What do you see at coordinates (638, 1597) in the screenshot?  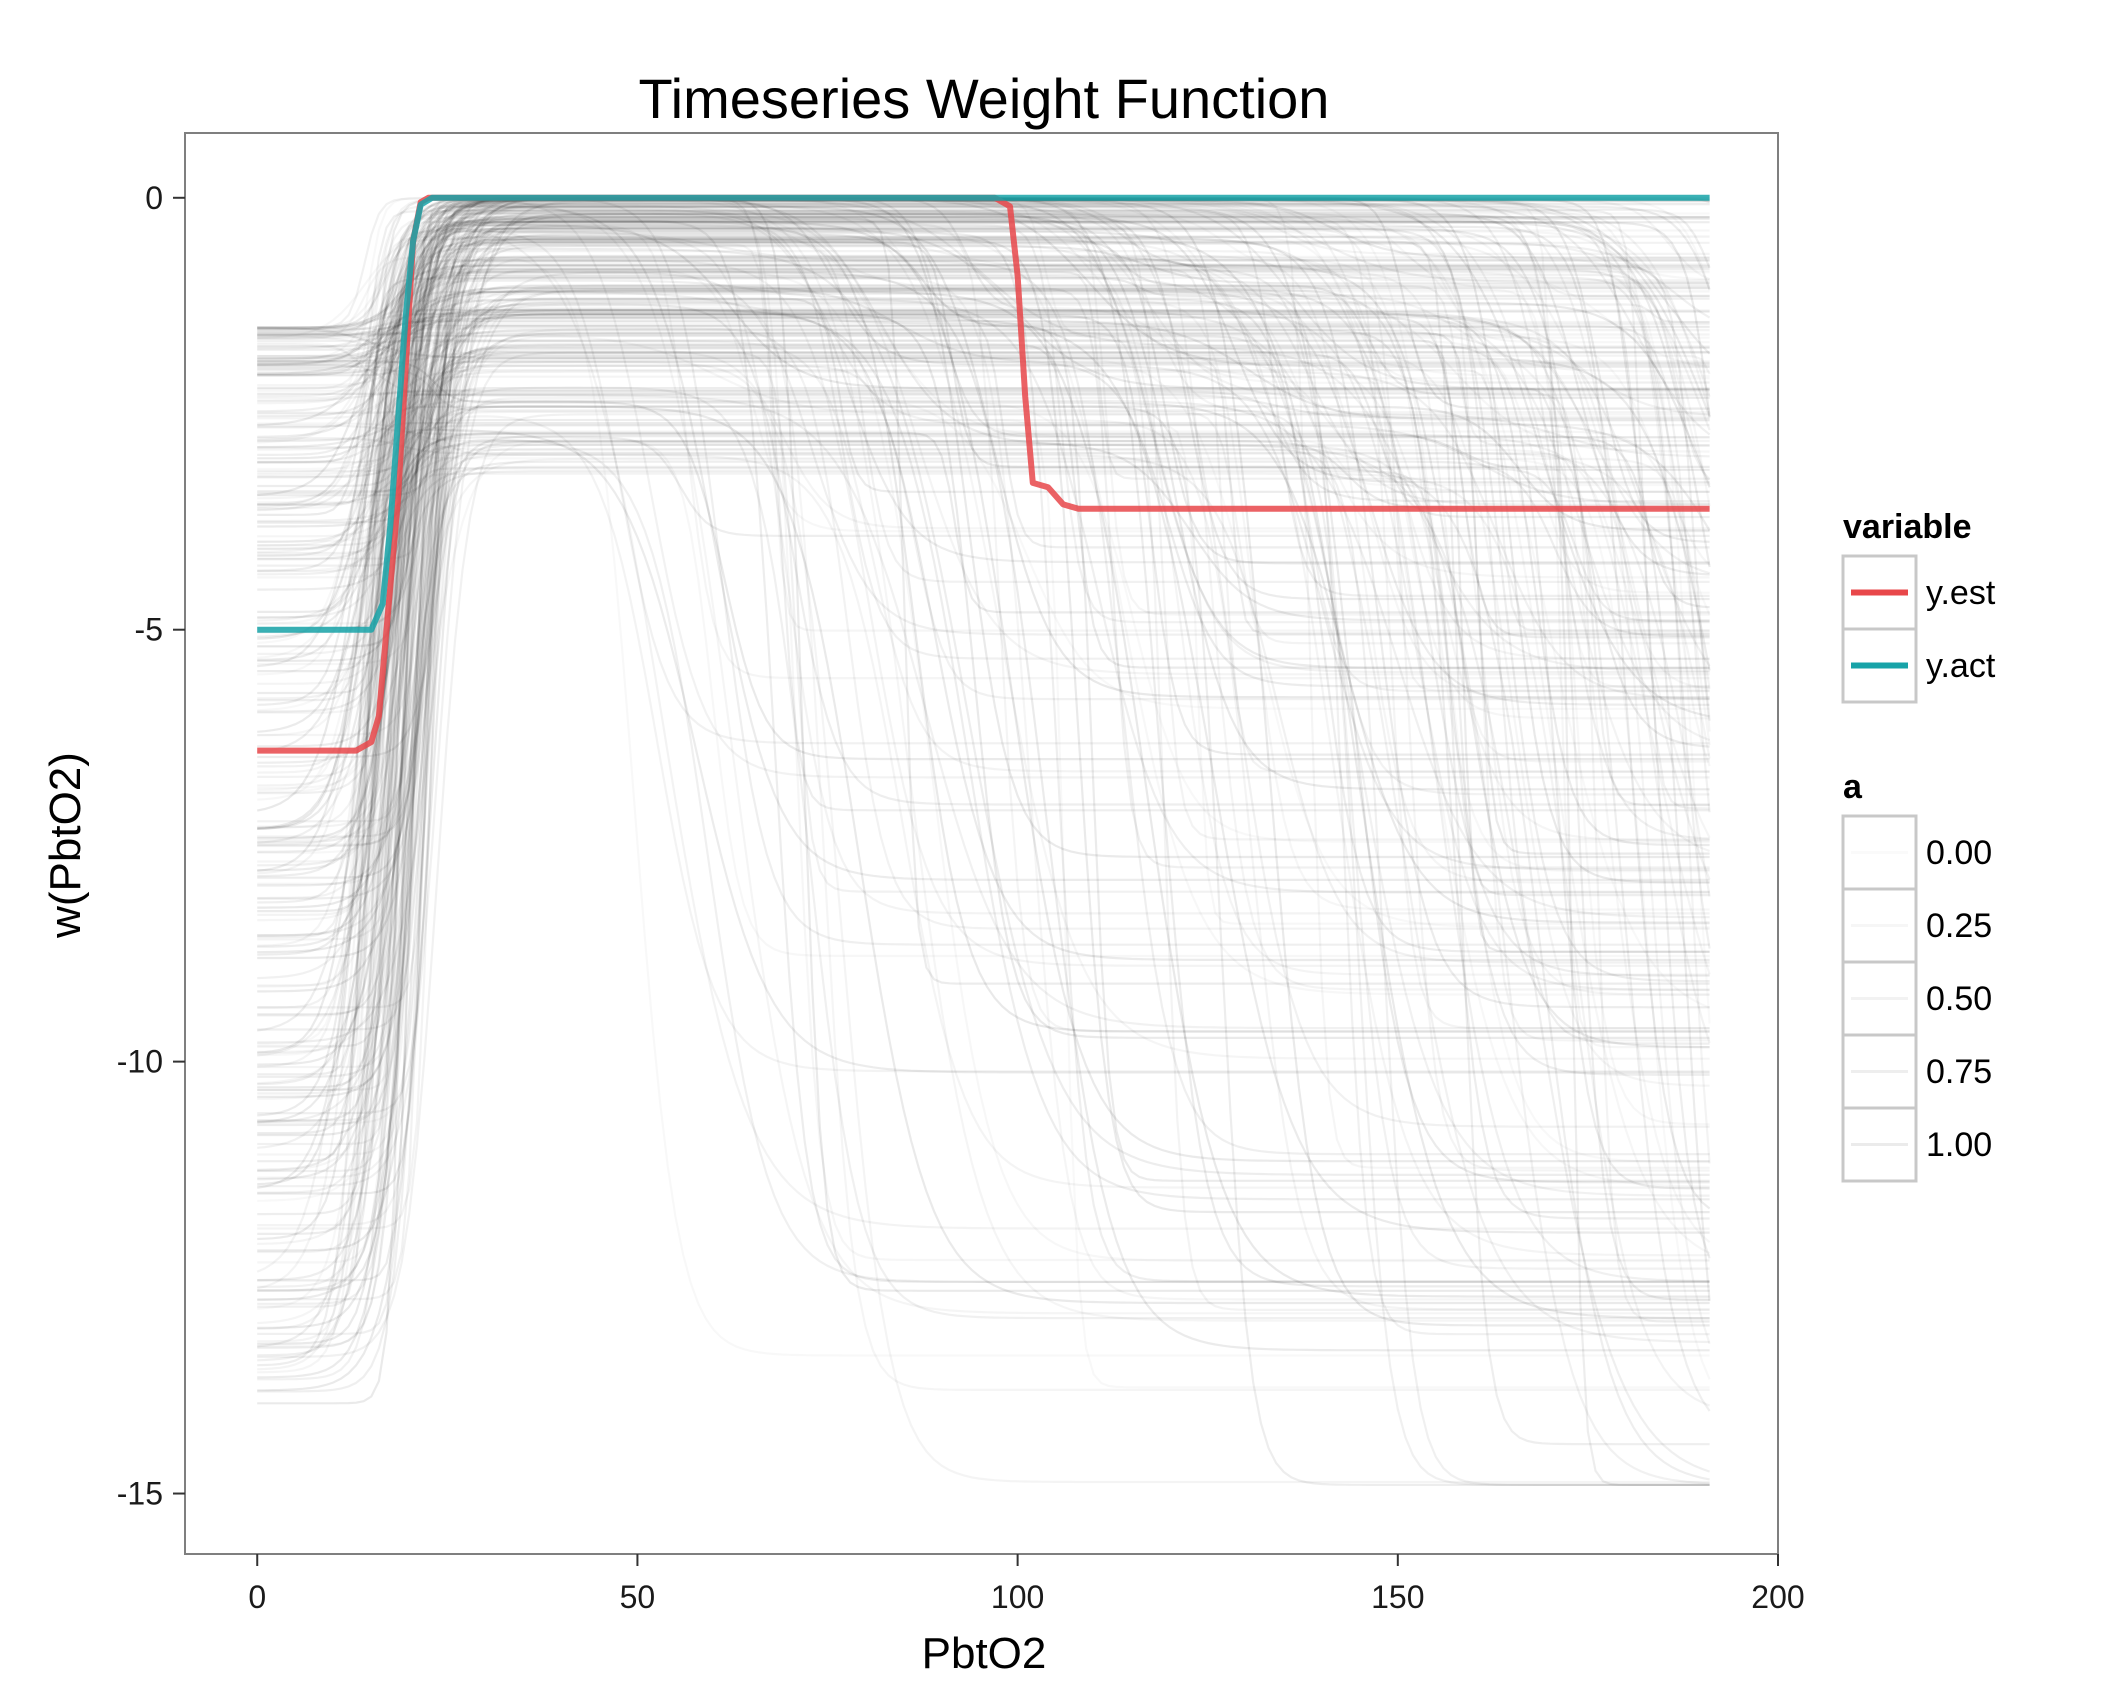 I see `x-tick-label: 50` at bounding box center [638, 1597].